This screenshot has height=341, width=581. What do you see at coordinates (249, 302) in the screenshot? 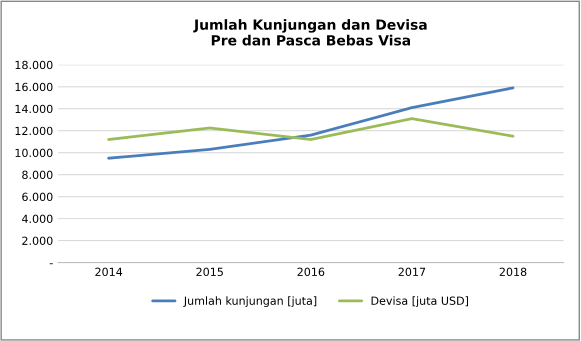
I see `legend-label: Jumlah kunjungan [juta]` at bounding box center [249, 302].